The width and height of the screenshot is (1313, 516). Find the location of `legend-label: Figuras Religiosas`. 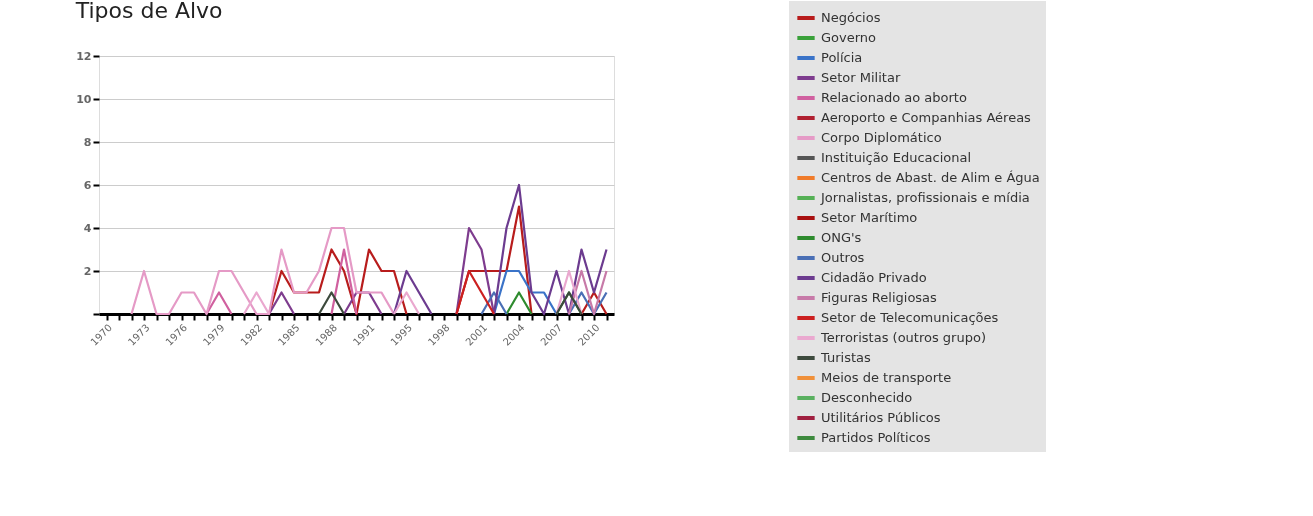

legend-label: Figuras Religiosas is located at coordinates (879, 297).